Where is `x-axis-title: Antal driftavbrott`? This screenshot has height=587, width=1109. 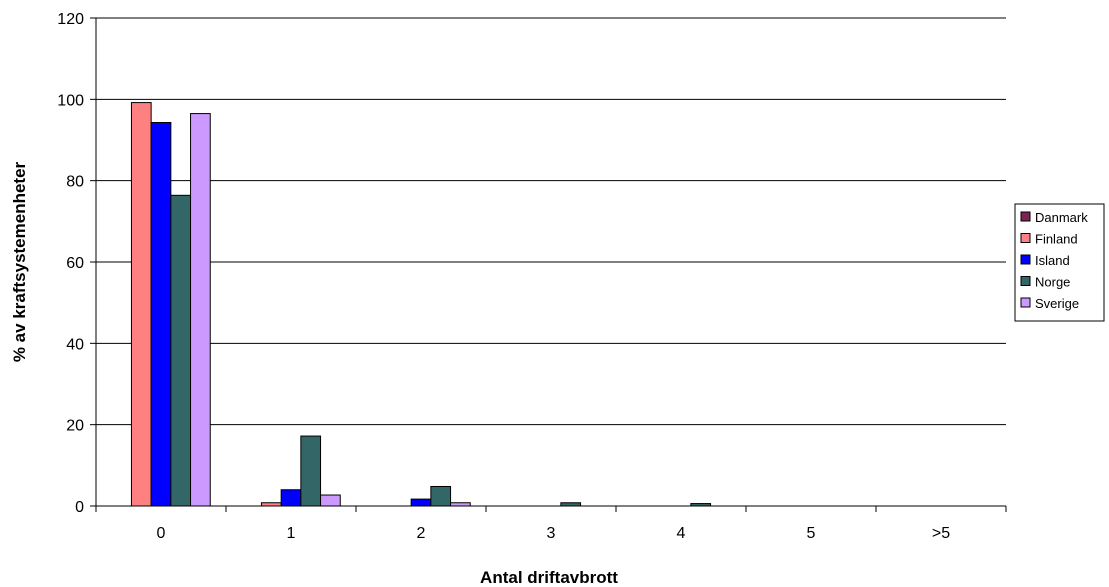 x-axis-title: Antal driftavbrott is located at coordinates (549, 577).